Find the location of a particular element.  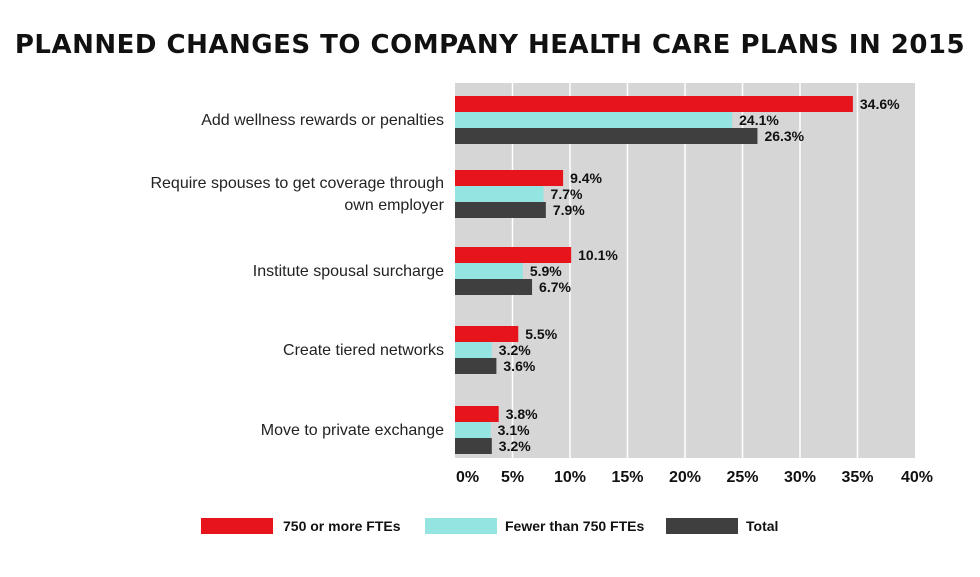

x-tick-label: 10% is located at coordinates (570, 477).